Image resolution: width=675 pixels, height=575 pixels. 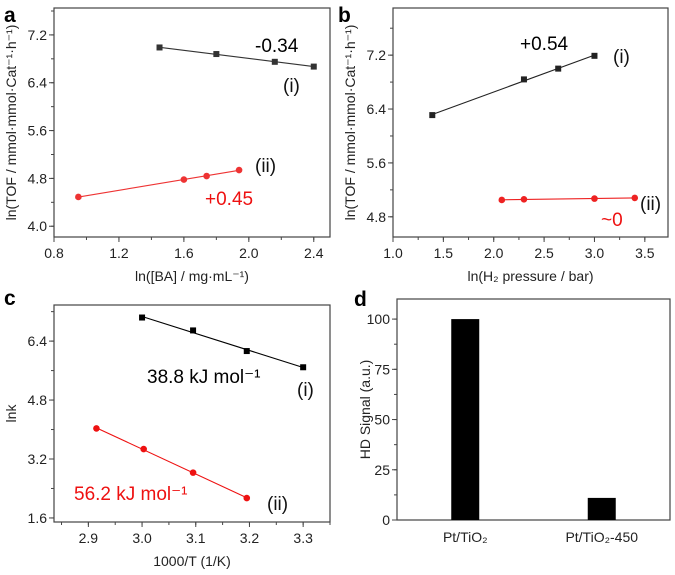 I want to click on slope-annotation: +0.45, so click(x=229, y=199).